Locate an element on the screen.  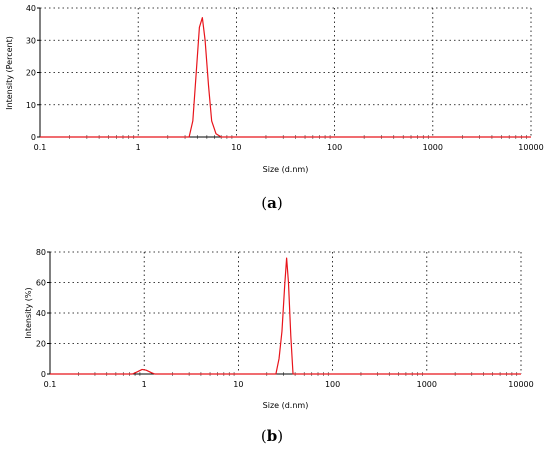
panel-label-letter: b is located at coordinates (272, 436).